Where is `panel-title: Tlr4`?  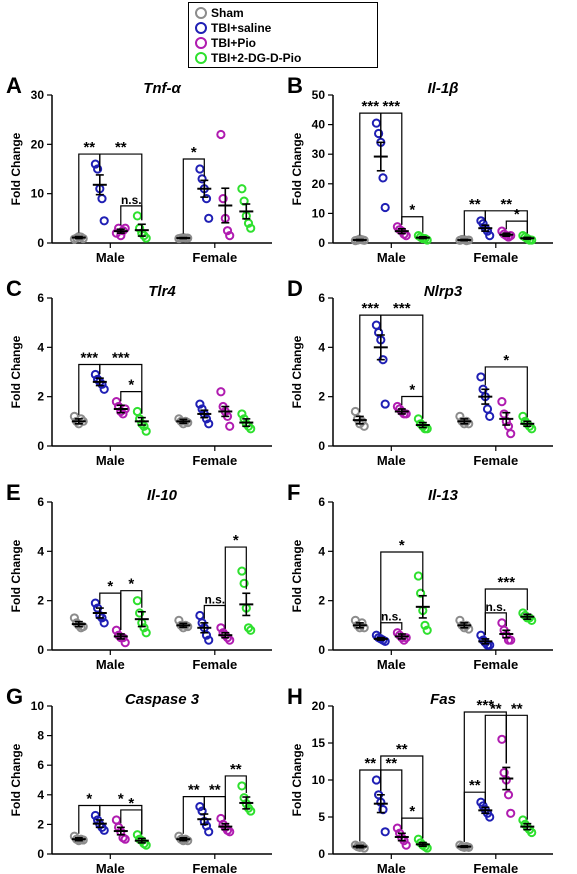
panel-title: Tlr4 is located at coordinates (162, 291).